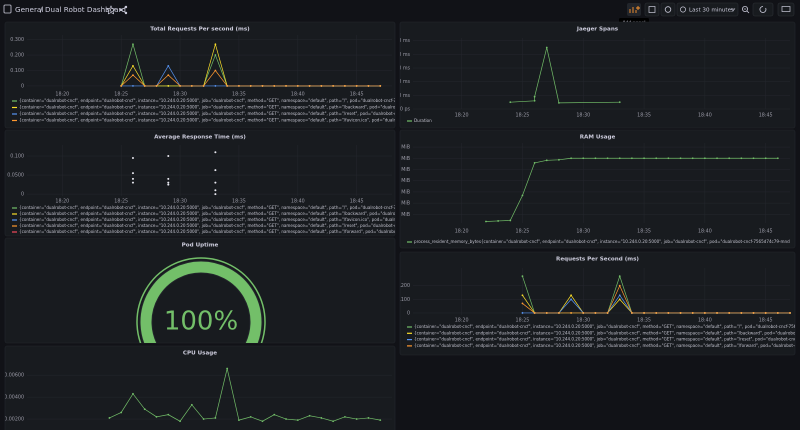 This screenshot has width=800, height=430. Describe the element at coordinates (29, 9) in the screenshot. I see `breadcrumb-folder: General` at that location.